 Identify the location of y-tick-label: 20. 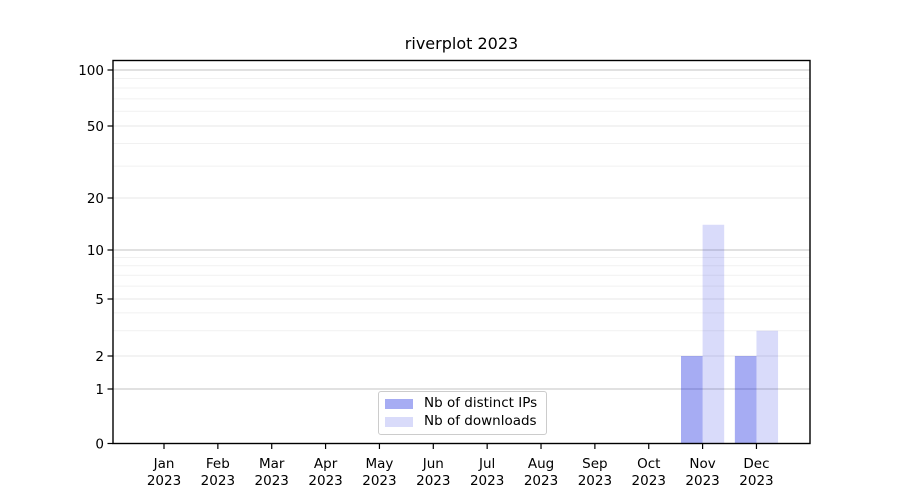
(95, 199).